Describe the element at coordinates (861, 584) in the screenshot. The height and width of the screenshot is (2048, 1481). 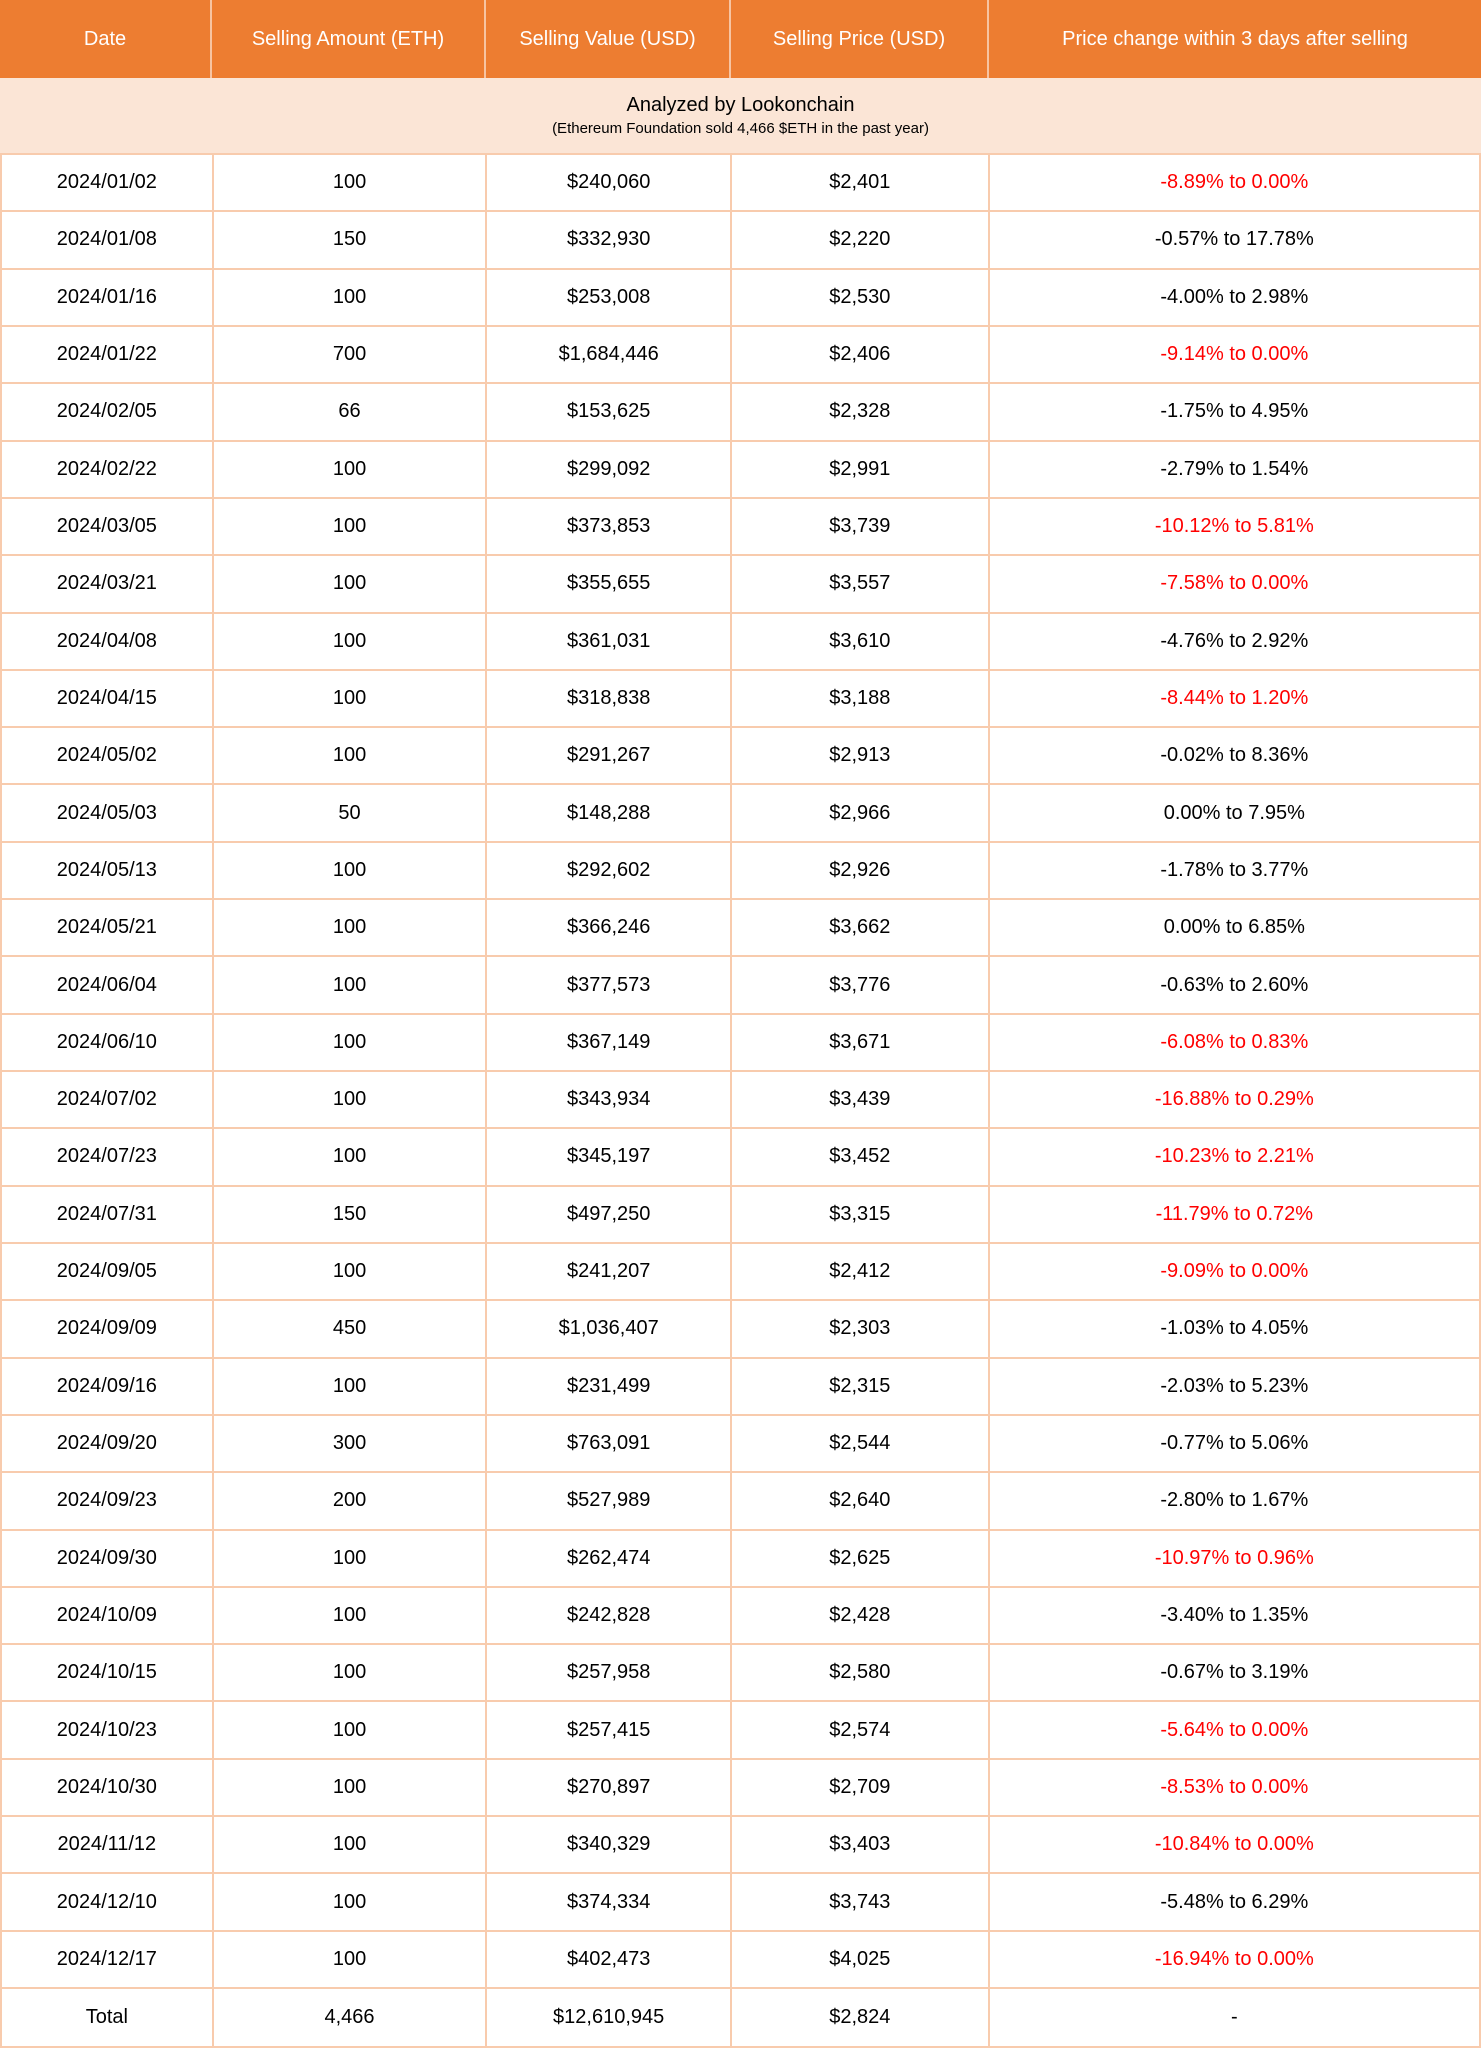
I see `price-cell: $3,557` at that location.